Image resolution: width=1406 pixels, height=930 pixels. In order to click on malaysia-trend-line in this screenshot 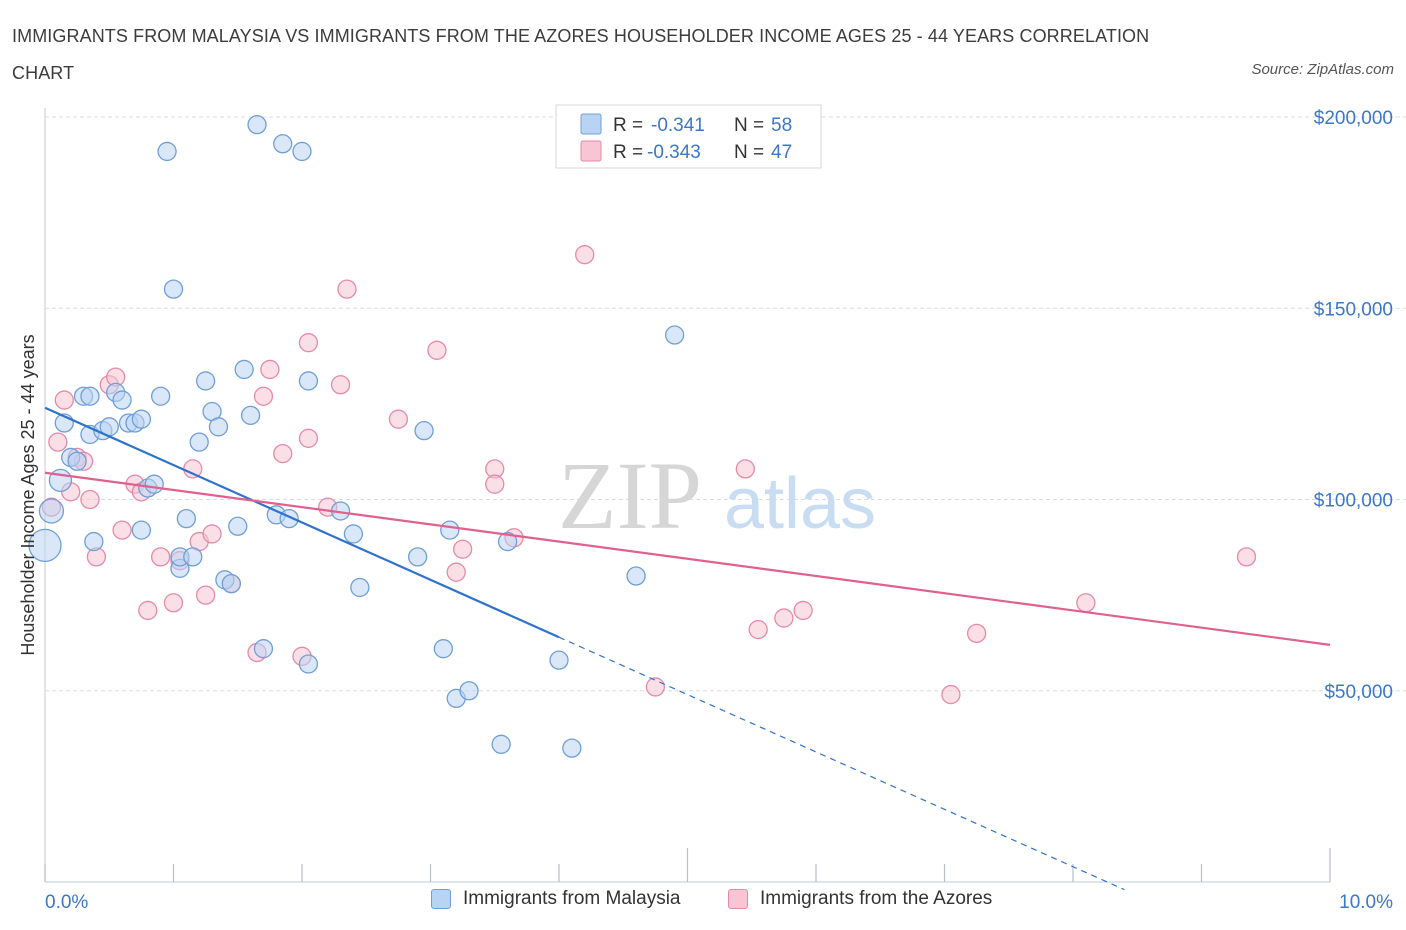, I will do `click(302, 522)`.